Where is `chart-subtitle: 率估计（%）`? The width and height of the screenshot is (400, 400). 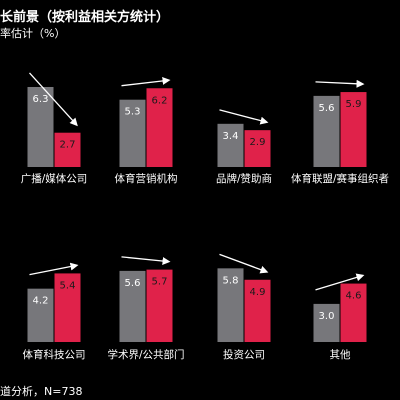 chart-subtitle: 率估计（%） is located at coordinates (33, 33).